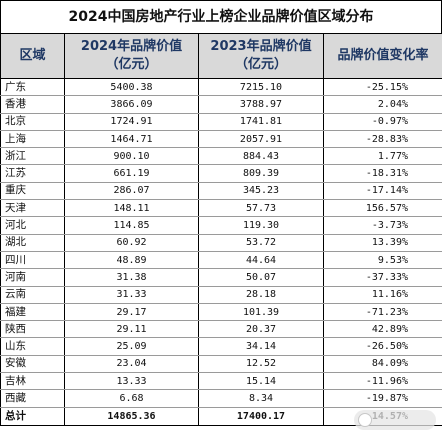  Describe the element at coordinates (382, 260) in the screenshot. I see `change-rate-cell: 9.53%` at that location.